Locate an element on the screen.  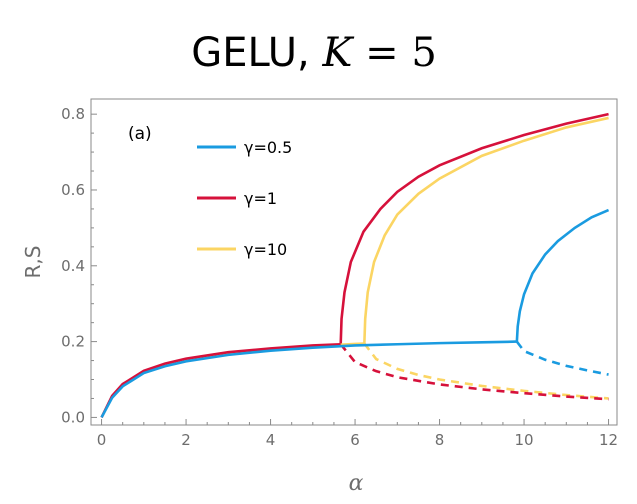
x-tick-label: 4 is located at coordinates (271, 440).